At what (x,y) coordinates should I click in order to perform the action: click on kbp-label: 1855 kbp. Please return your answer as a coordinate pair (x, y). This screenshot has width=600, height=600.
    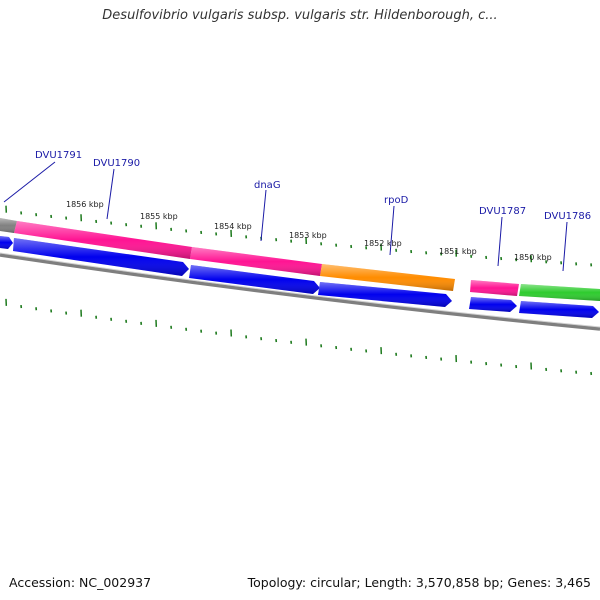
    Looking at the image, I should click on (159, 216).